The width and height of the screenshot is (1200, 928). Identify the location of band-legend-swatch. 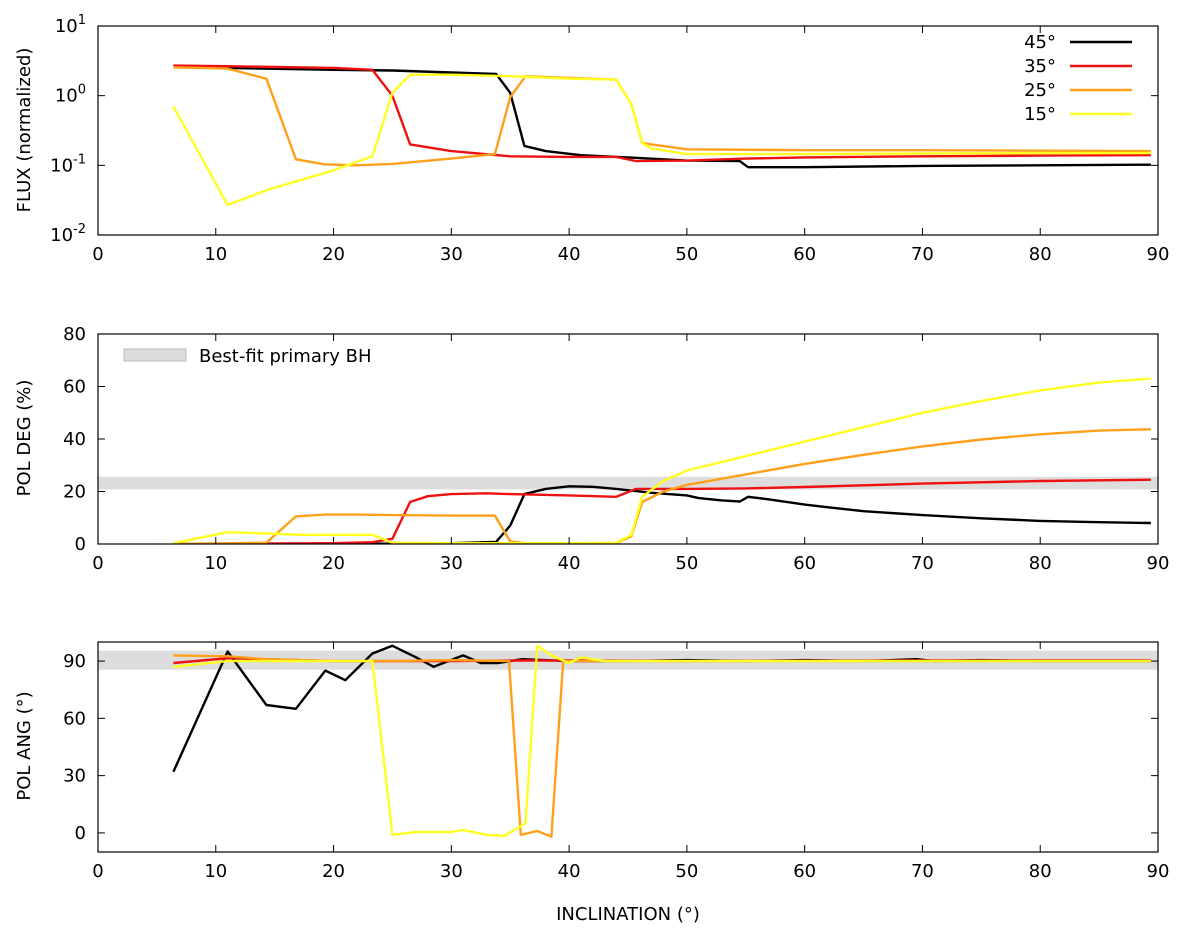
(155, 355).